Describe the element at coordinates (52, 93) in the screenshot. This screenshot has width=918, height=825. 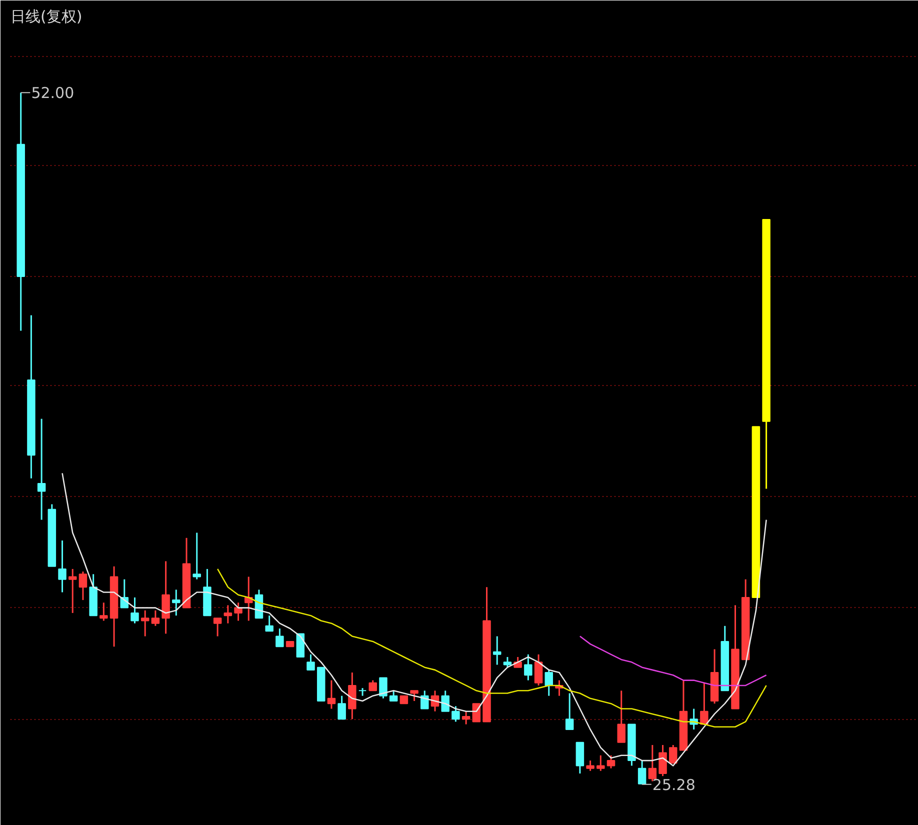
I see `annotation: 52.00` at that location.